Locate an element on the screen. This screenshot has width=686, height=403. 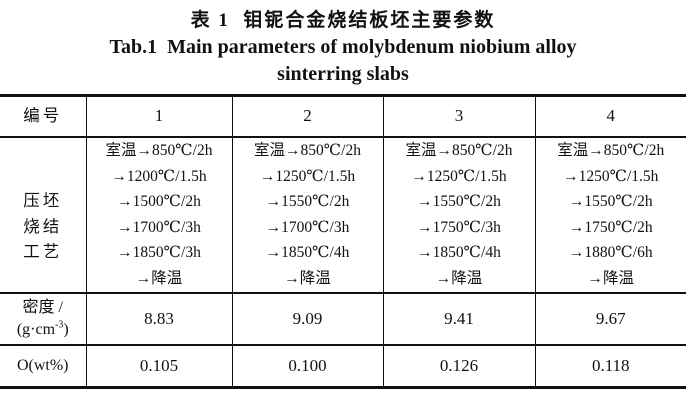
oxygen-cell-1: 0.105 is located at coordinates (158, 366).